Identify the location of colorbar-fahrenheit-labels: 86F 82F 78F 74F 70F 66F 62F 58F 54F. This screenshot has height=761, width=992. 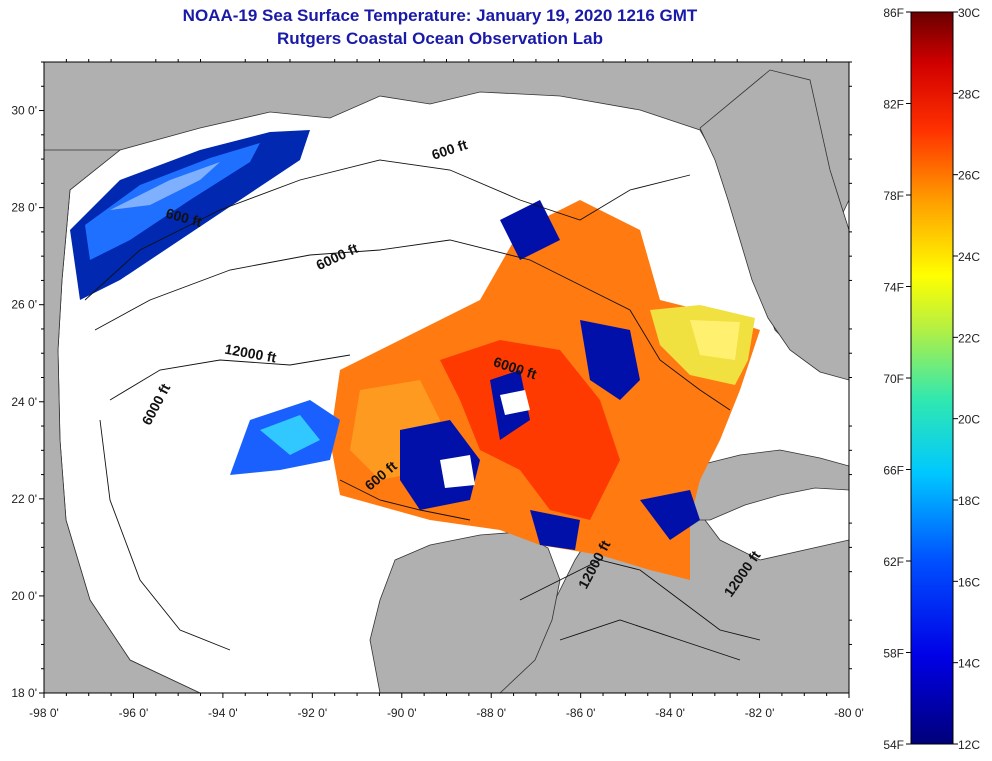
(897, 379).